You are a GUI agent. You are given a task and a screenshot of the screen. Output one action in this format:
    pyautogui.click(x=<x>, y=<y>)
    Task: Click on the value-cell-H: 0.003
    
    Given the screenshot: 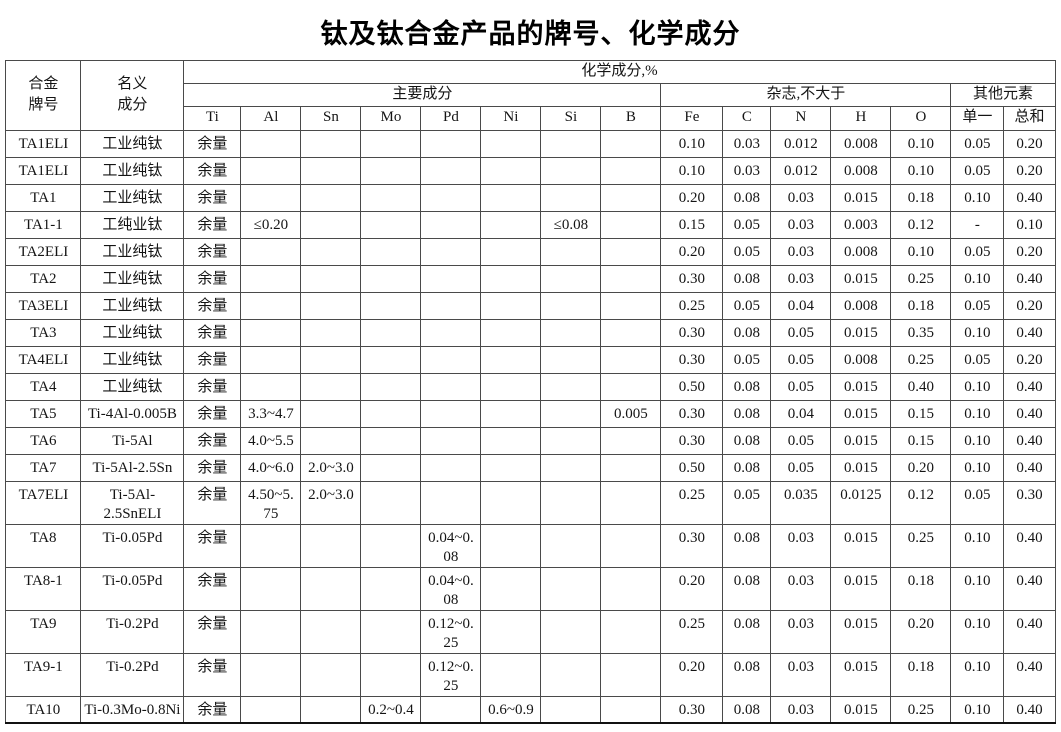 What is the action you would take?
    pyautogui.click(x=861, y=224)
    